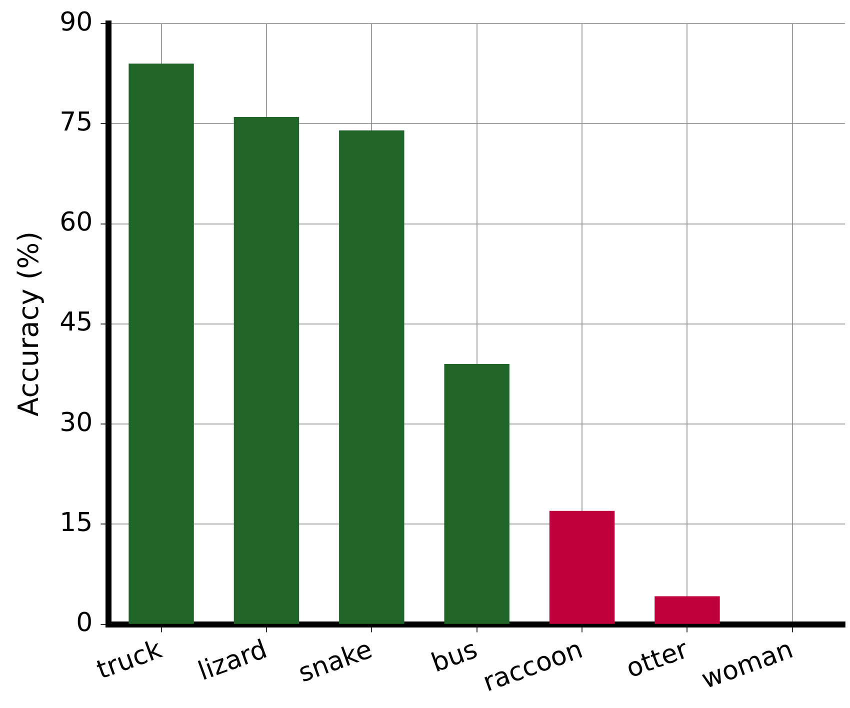  Describe the element at coordinates (233, 661) in the screenshot. I see `x-tick-label: lizard` at that location.